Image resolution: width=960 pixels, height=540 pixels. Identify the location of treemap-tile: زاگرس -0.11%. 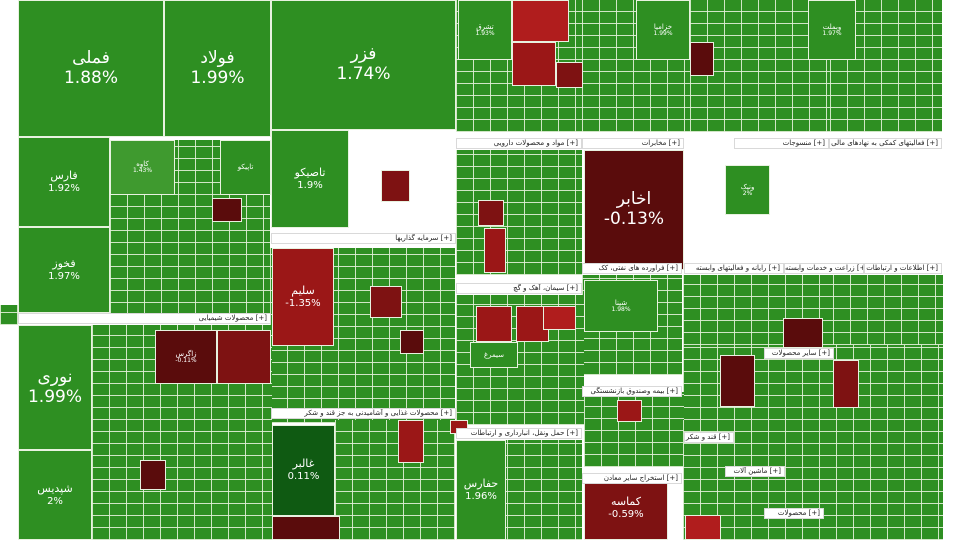
(186, 357).